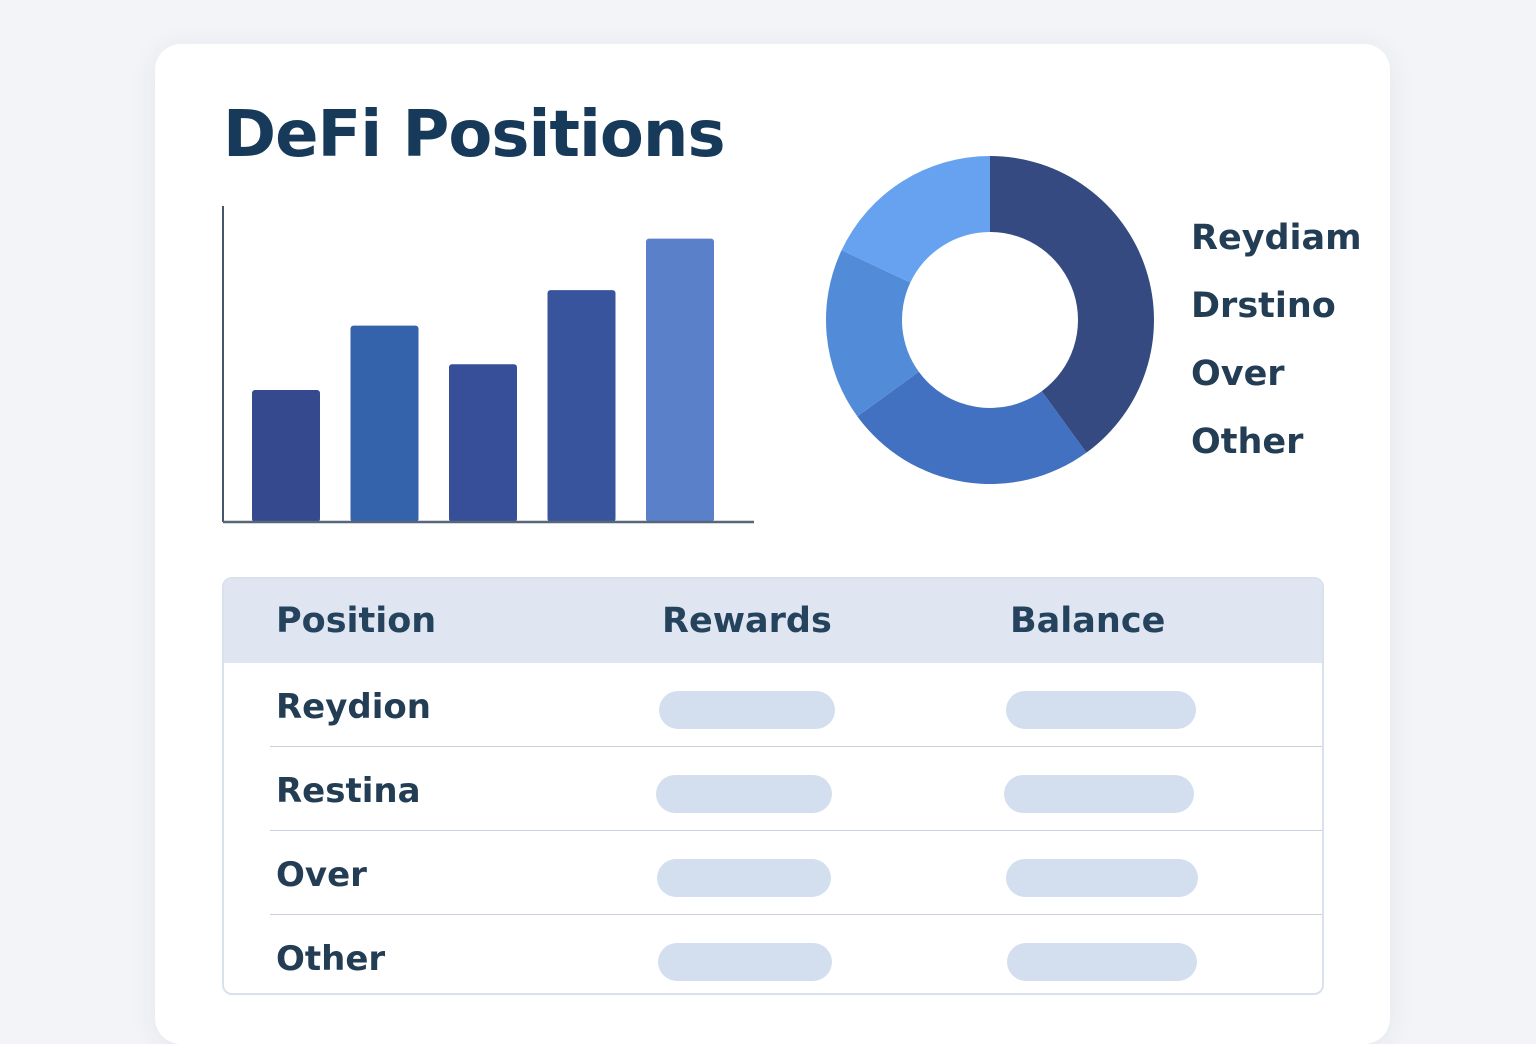 The height and width of the screenshot is (1044, 1536). What do you see at coordinates (353, 707) in the screenshot?
I see `position-name: Reydion` at bounding box center [353, 707].